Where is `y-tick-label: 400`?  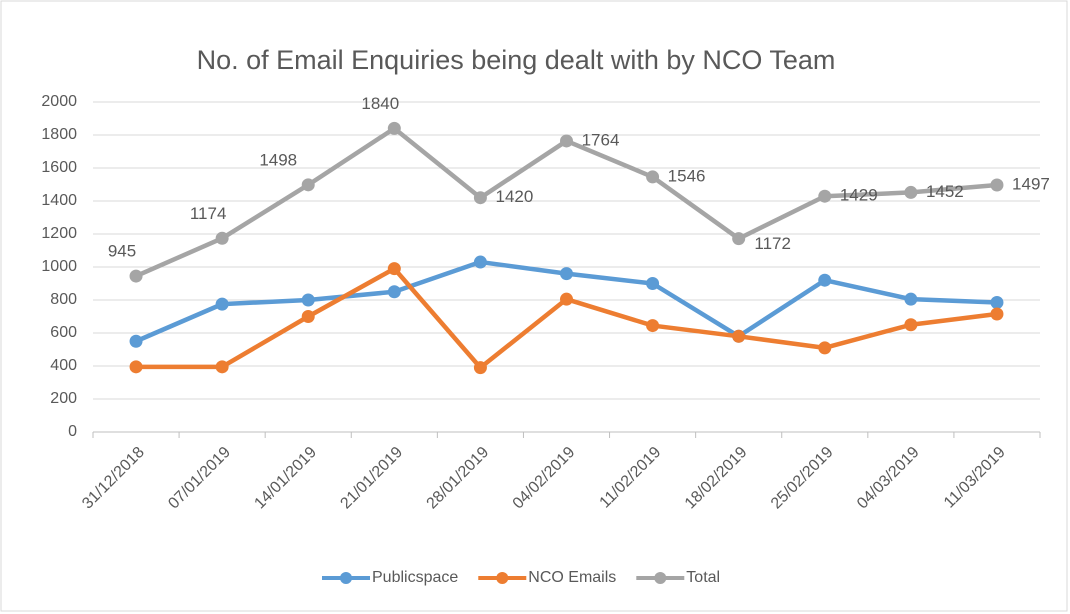
y-tick-label: 400 is located at coordinates (63, 365).